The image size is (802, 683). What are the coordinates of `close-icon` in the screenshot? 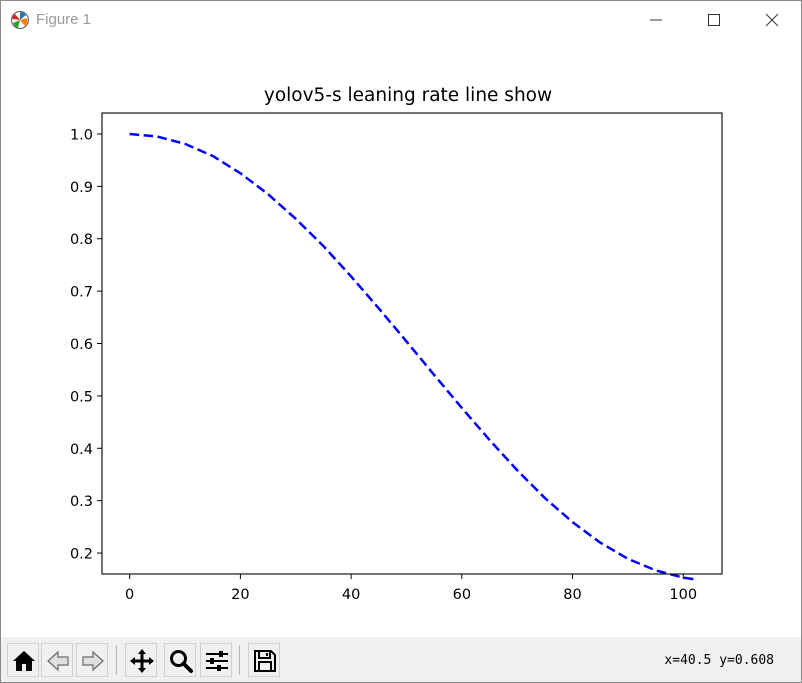 It's located at (772, 20).